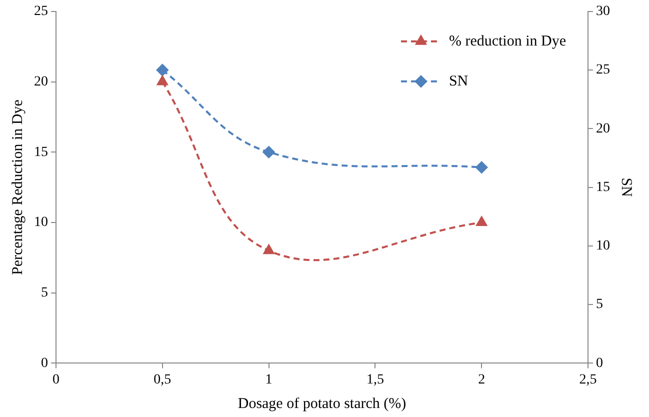 The height and width of the screenshot is (417, 649). Describe the element at coordinates (41, 82) in the screenshot. I see `y-tick-label: 20` at that location.